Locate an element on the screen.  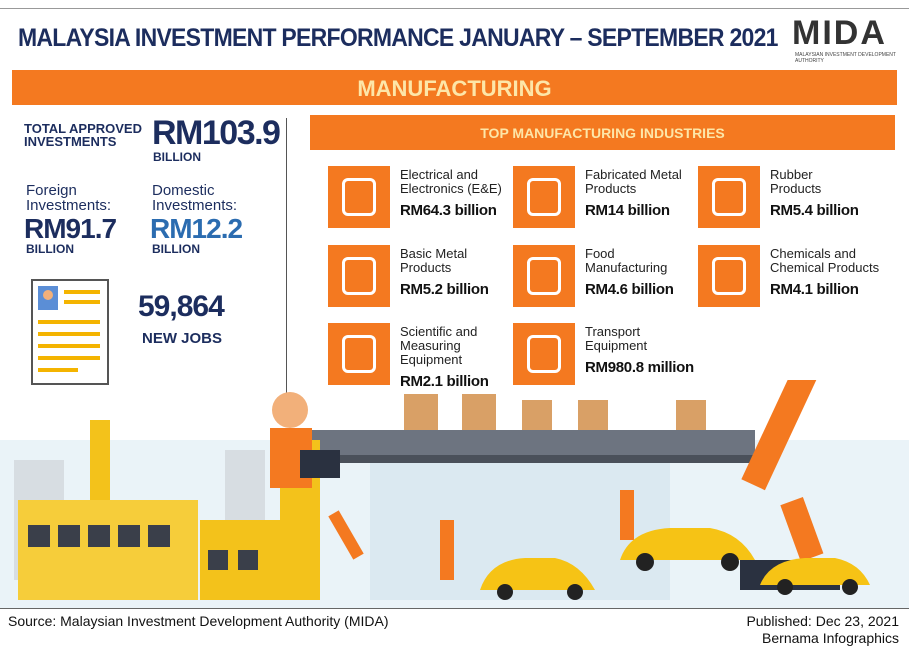
industry-name: Rubber Products is located at coordinates (796, 181).